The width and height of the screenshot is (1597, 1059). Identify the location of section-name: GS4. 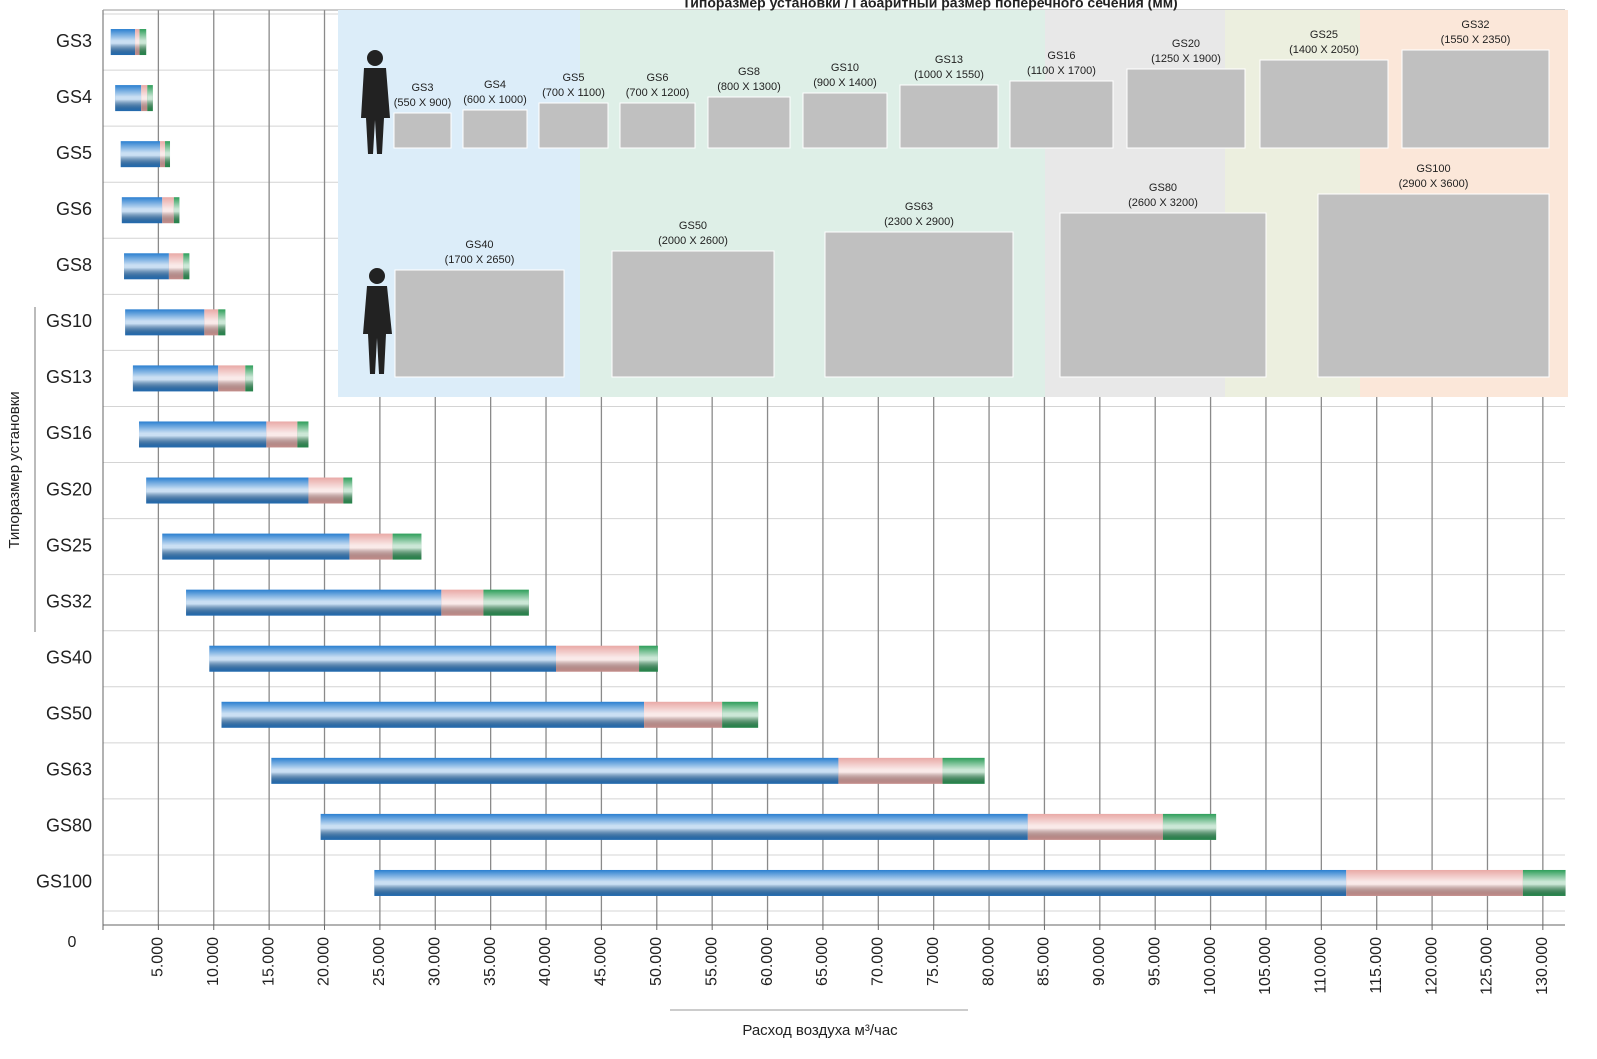
(495, 85).